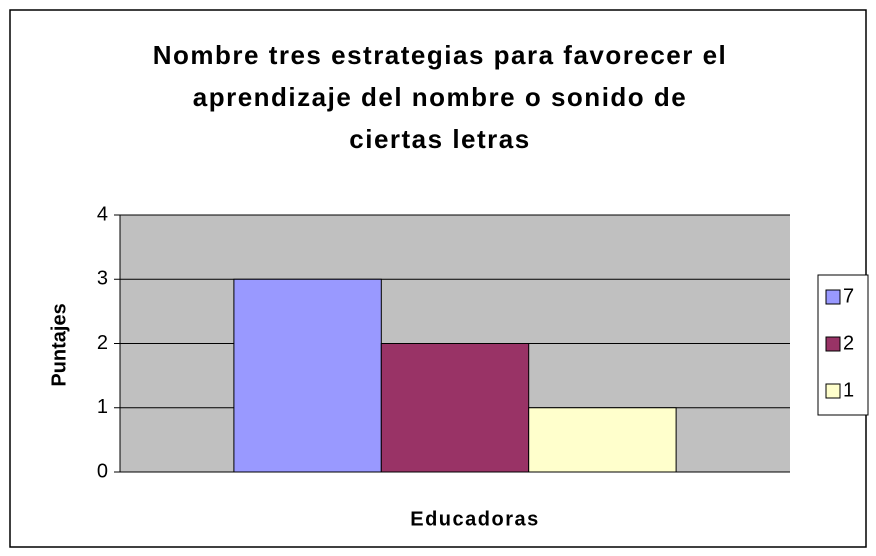  I want to click on y-axis-label: Puntajes, so click(59, 344).